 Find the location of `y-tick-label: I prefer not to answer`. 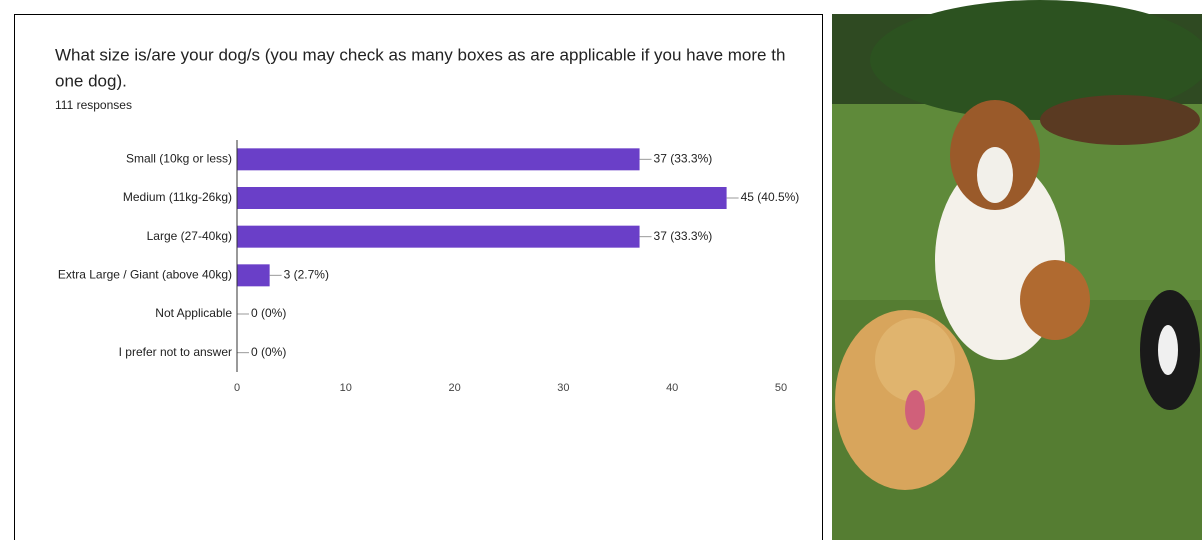

y-tick-label: I prefer not to answer is located at coordinates (175, 352).